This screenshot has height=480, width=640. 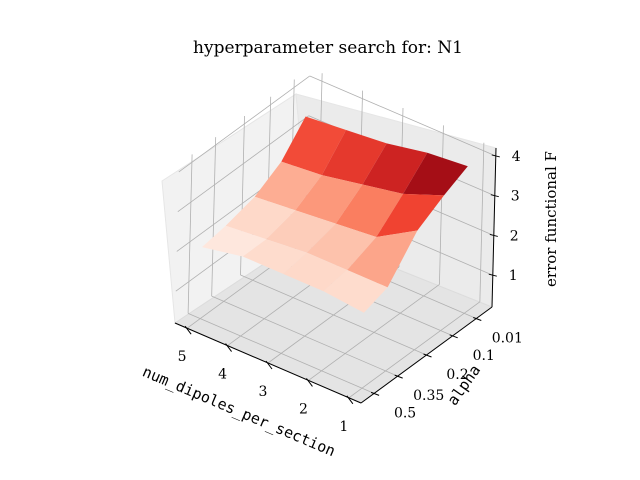 I want to click on y-tick-label: 0.01, so click(x=507, y=339).